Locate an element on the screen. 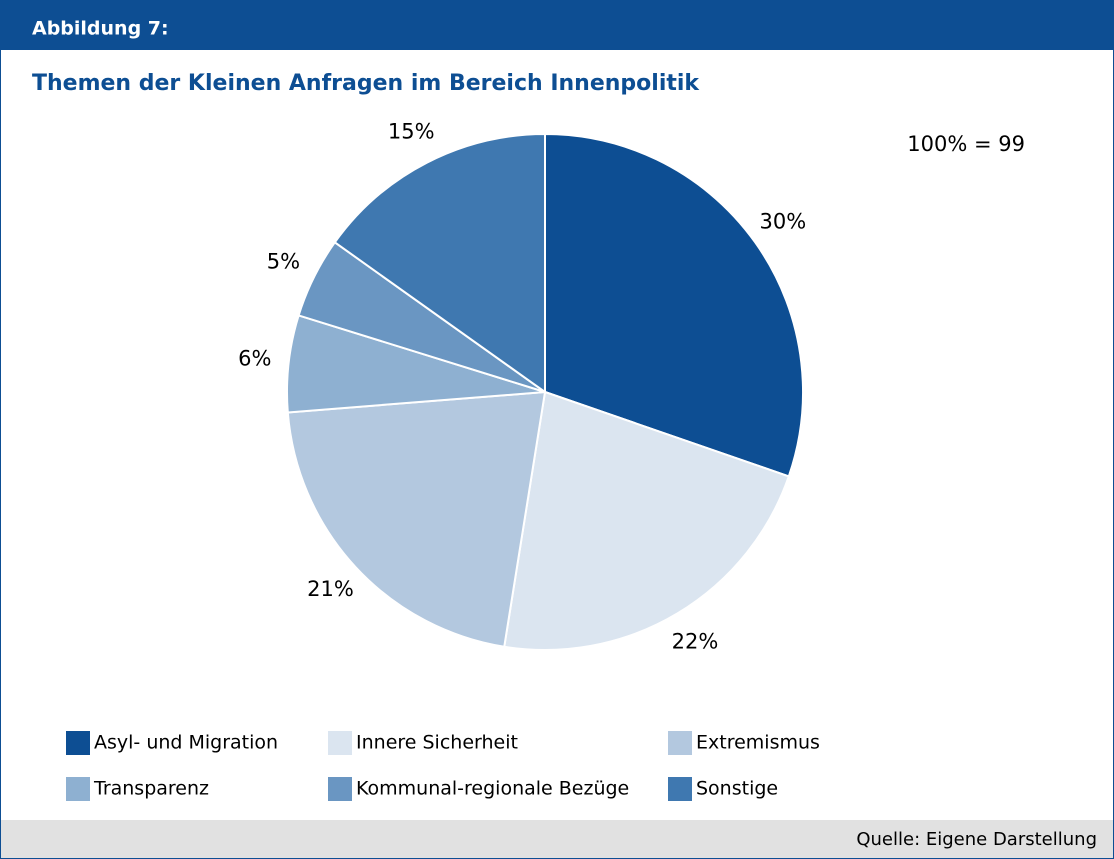  data-label: 22% is located at coordinates (695, 642).